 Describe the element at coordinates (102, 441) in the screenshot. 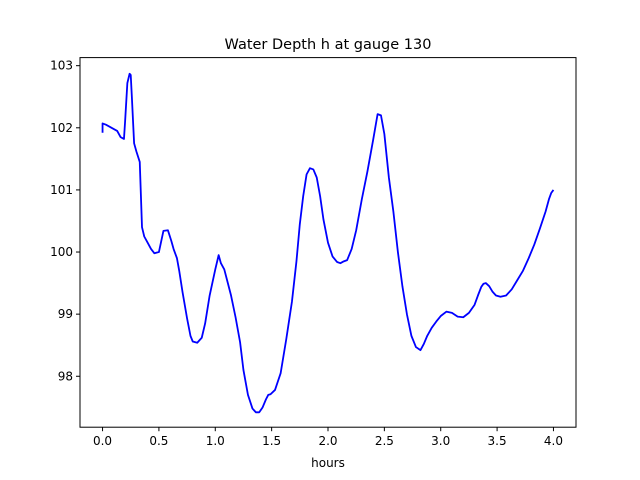

I see `x-tick-label: 0.0` at that location.